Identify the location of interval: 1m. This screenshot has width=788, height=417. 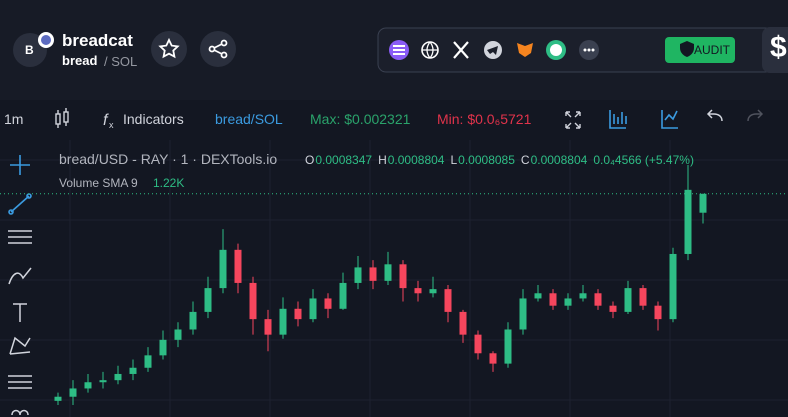
(14, 119).